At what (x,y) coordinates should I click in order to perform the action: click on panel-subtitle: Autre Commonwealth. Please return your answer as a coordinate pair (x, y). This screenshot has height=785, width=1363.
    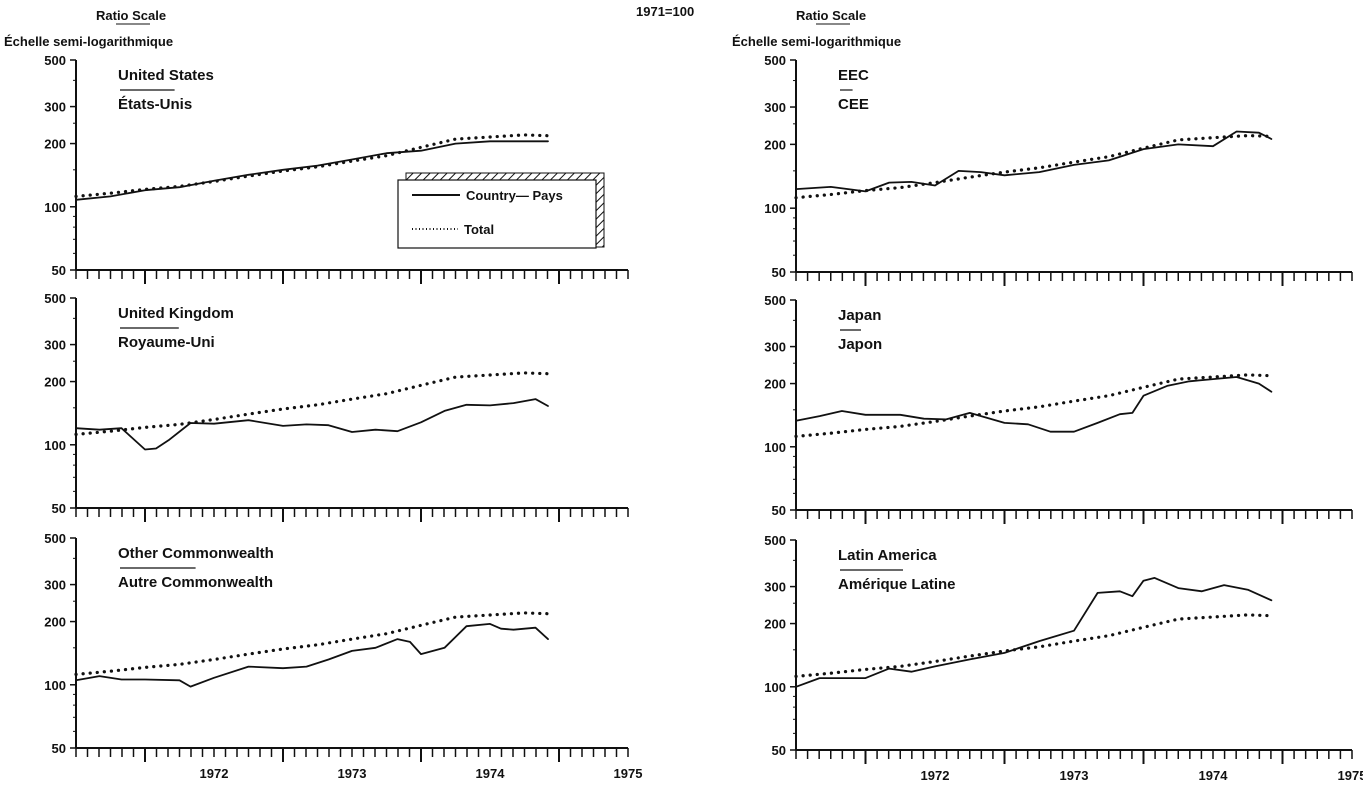
    Looking at the image, I should click on (195, 582).